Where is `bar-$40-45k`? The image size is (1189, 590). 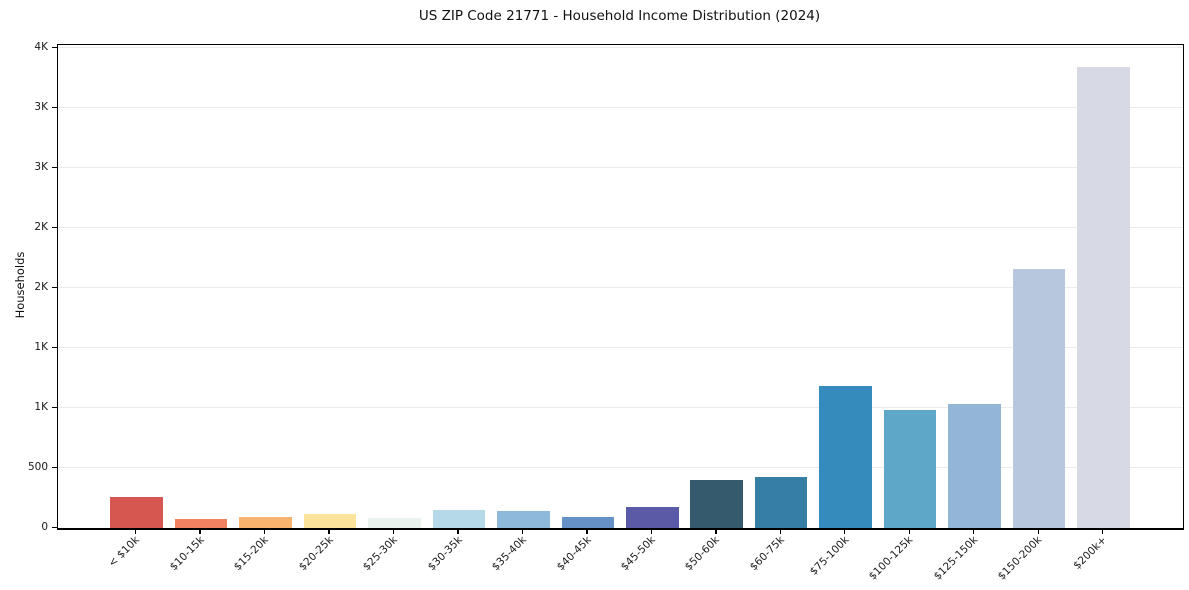 bar-$40-45k is located at coordinates (588, 522).